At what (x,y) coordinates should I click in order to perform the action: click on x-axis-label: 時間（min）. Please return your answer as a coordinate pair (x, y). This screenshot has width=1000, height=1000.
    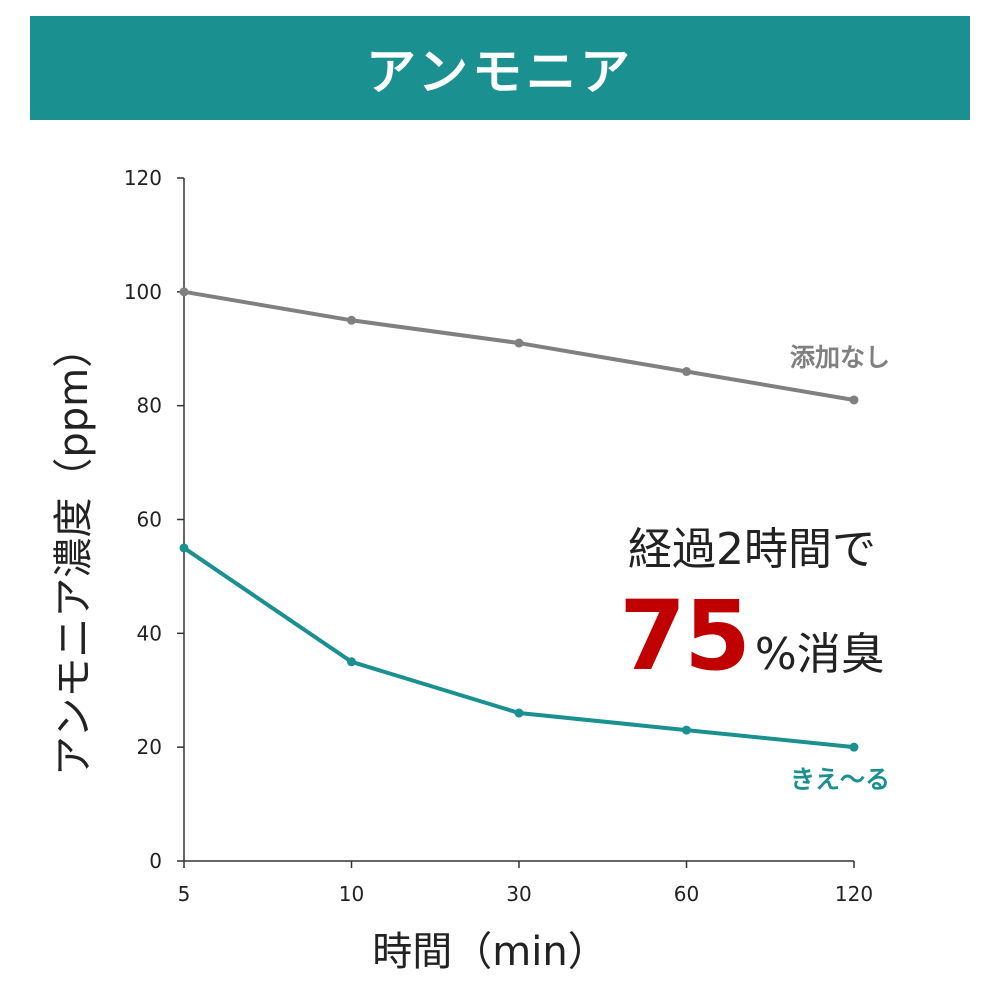
    Looking at the image, I should click on (490, 952).